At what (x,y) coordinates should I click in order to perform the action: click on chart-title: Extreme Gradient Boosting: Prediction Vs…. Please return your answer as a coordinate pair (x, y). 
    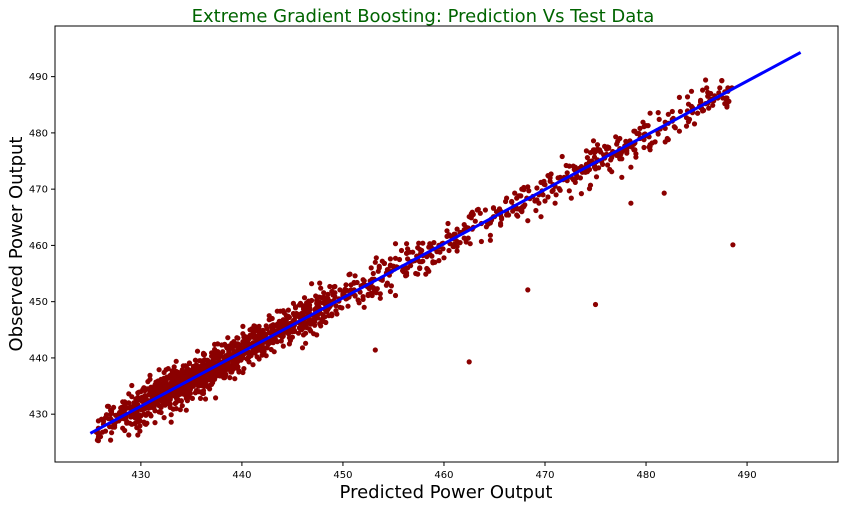
    Looking at the image, I should click on (423, 16).